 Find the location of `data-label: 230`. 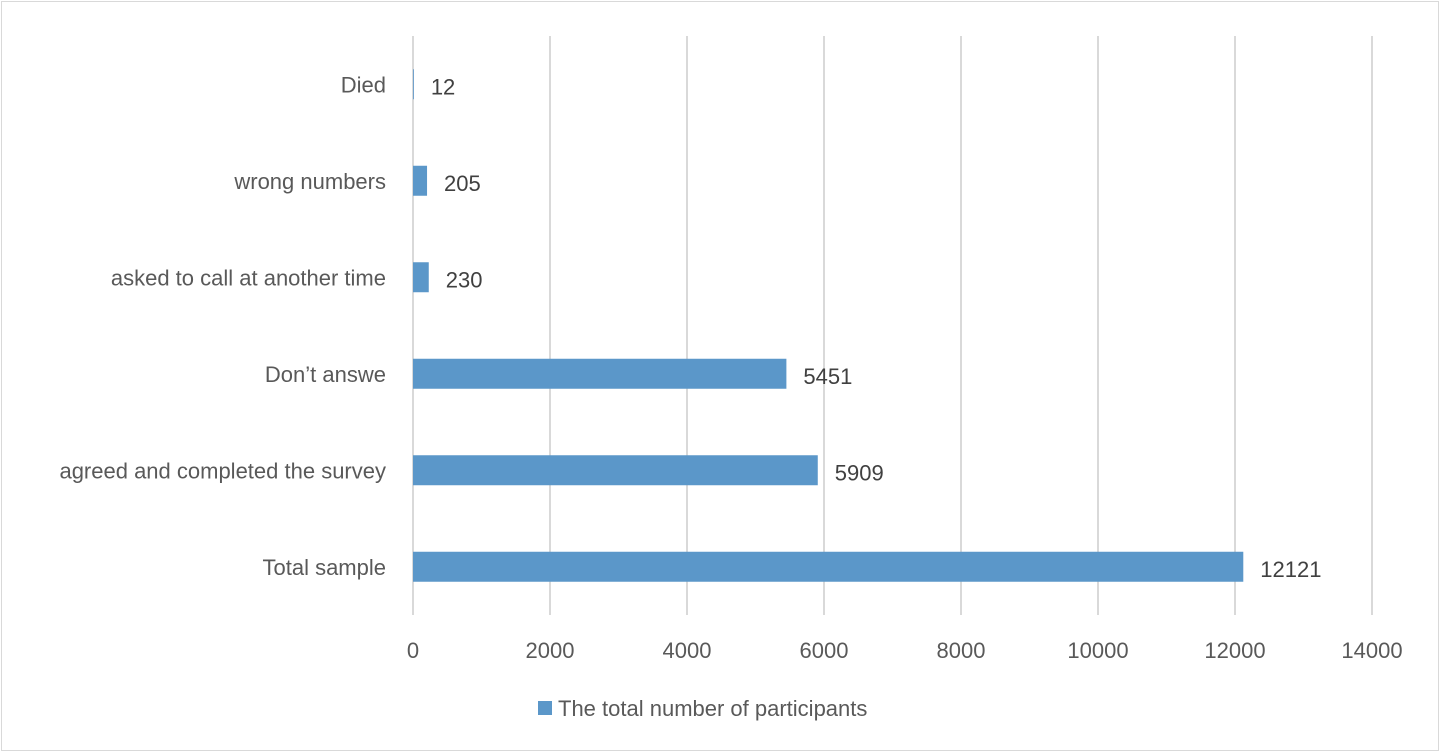

data-label: 230 is located at coordinates (464, 279).